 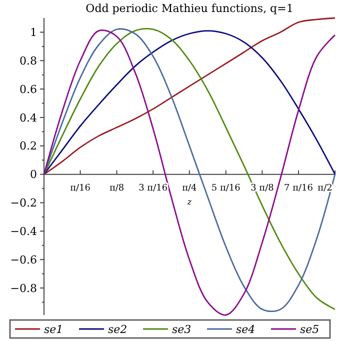 What do you see at coordinates (299, 188) in the screenshot?
I see `x-tick-label: 7 π/16` at bounding box center [299, 188].